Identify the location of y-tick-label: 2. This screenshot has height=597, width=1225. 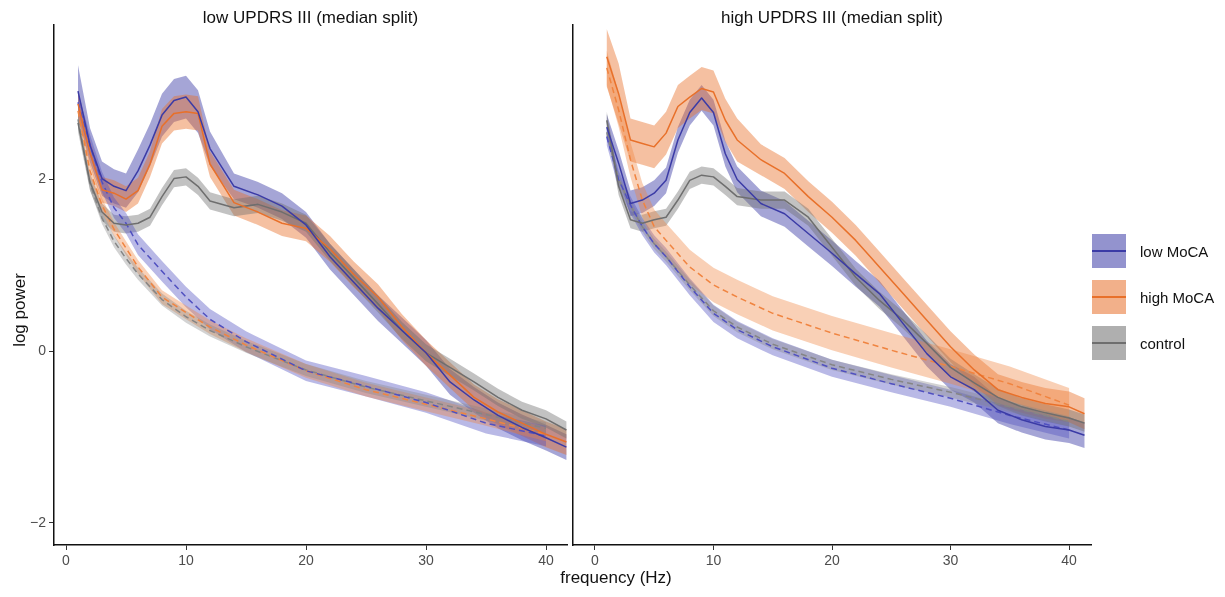
(42, 178).